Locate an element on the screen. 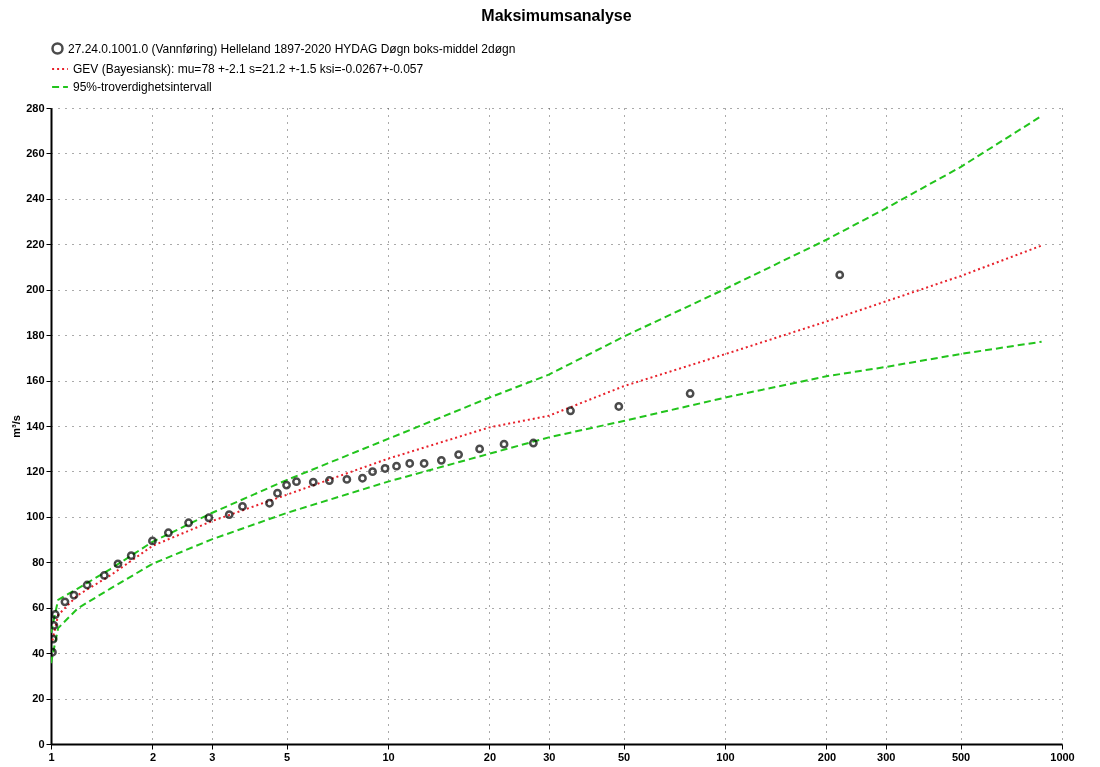 Image resolution: width=1100 pixels, height=767 pixels. y-axis-title: m³/s is located at coordinates (16, 426).